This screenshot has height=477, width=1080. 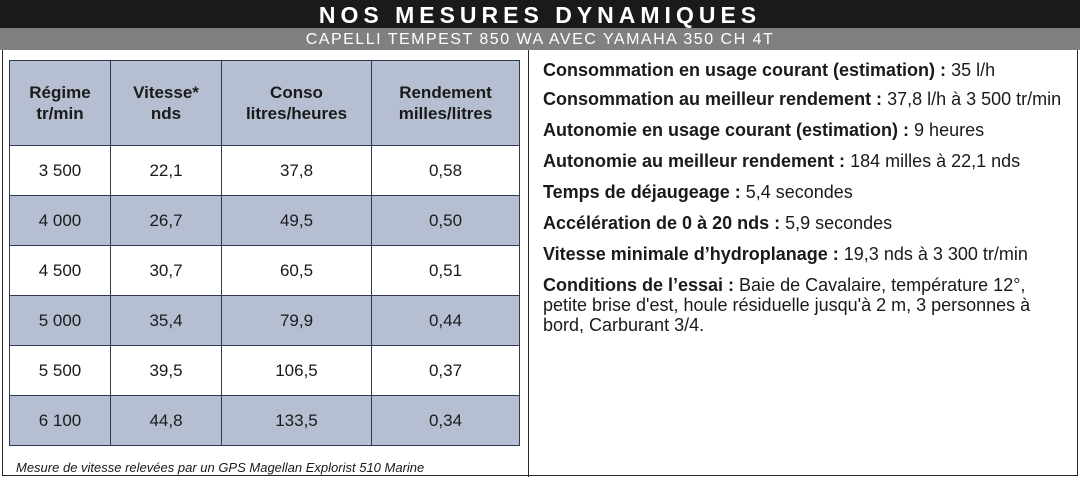 I want to click on table-cell: 0,34, so click(x=445, y=420).